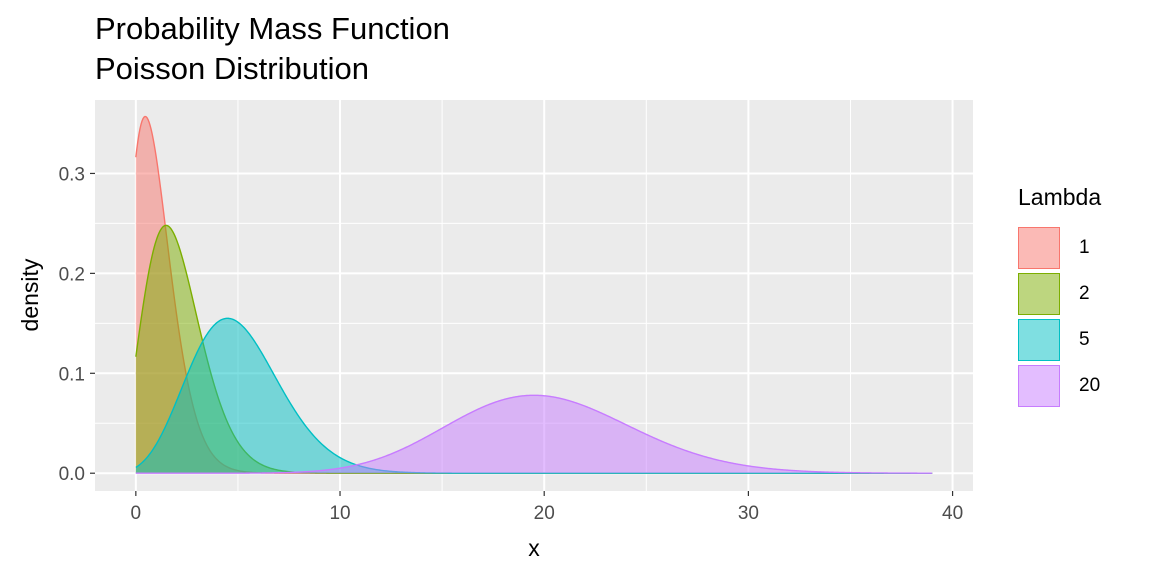 The width and height of the screenshot is (1152, 576). Describe the element at coordinates (72, 274) in the screenshot. I see `y-tick-label: 0.2` at that location.